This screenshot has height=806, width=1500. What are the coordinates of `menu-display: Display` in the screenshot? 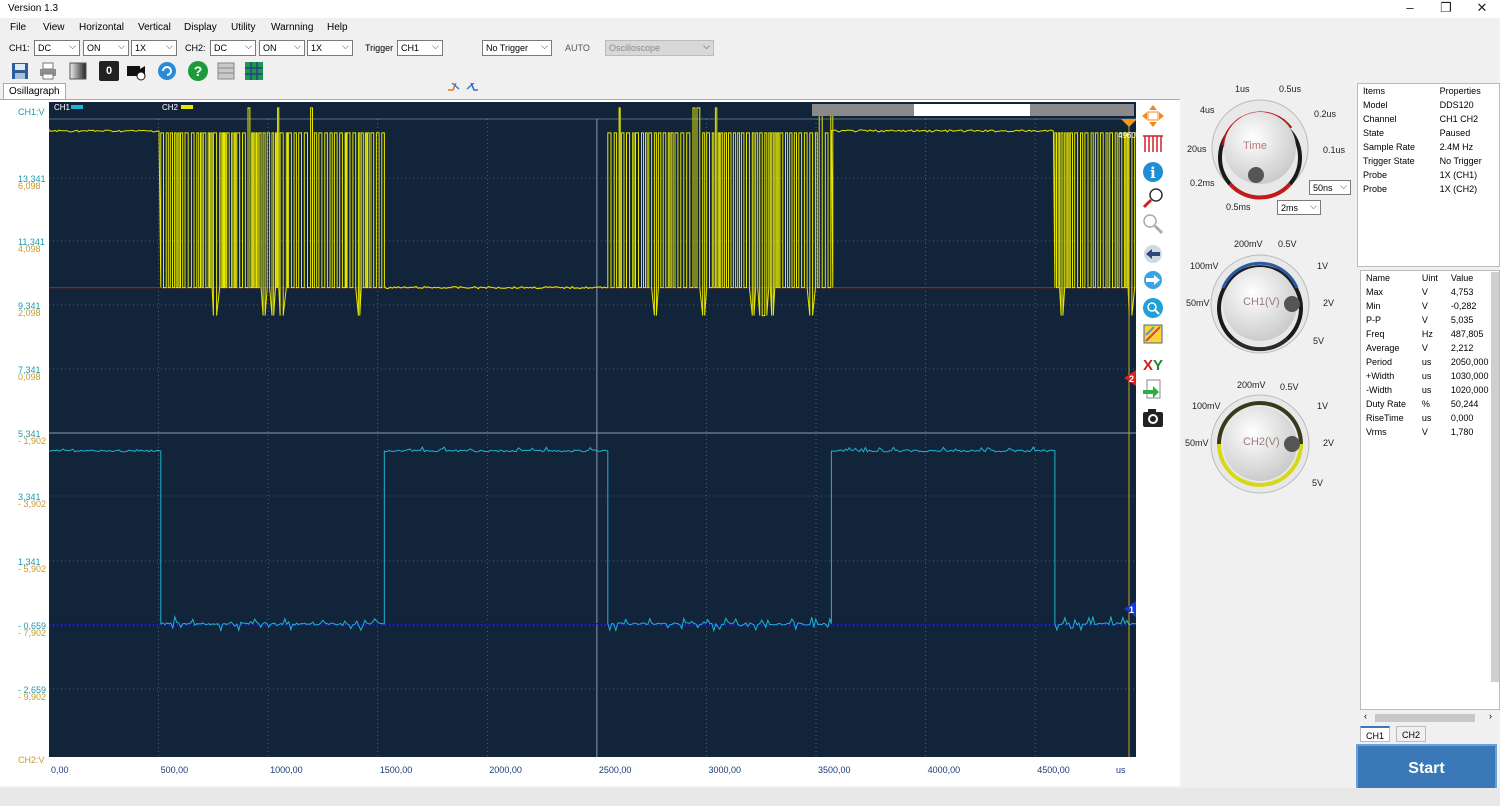 It's located at (200, 27).